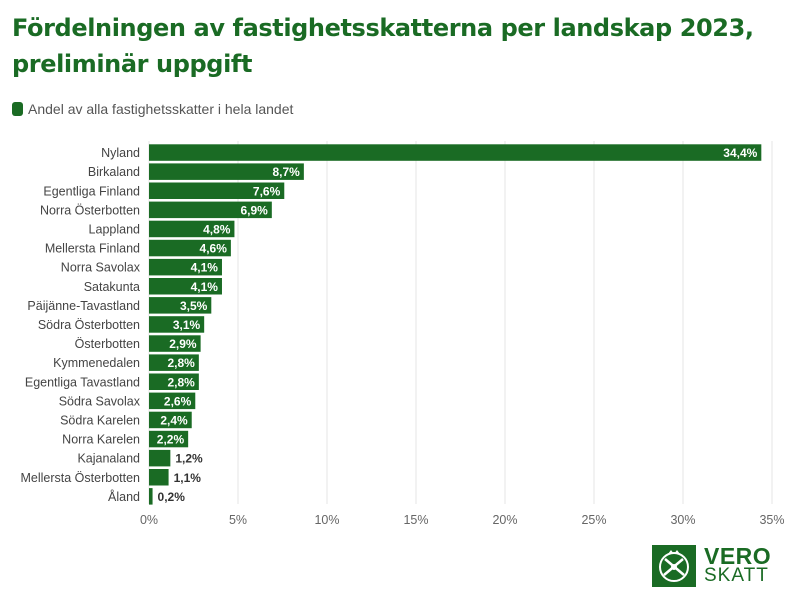 This screenshot has width=796, height=607. What do you see at coordinates (100, 420) in the screenshot?
I see `category-label: Södra Karelen` at bounding box center [100, 420].